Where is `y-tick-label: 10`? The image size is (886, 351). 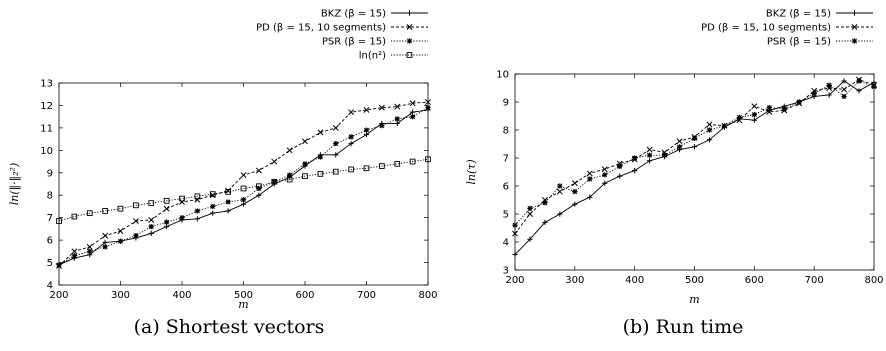 y-tick-label: 10 is located at coordinates (46, 151).